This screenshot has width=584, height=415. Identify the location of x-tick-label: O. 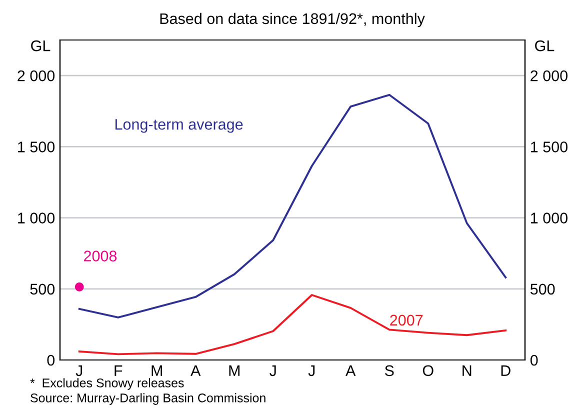
(428, 370).